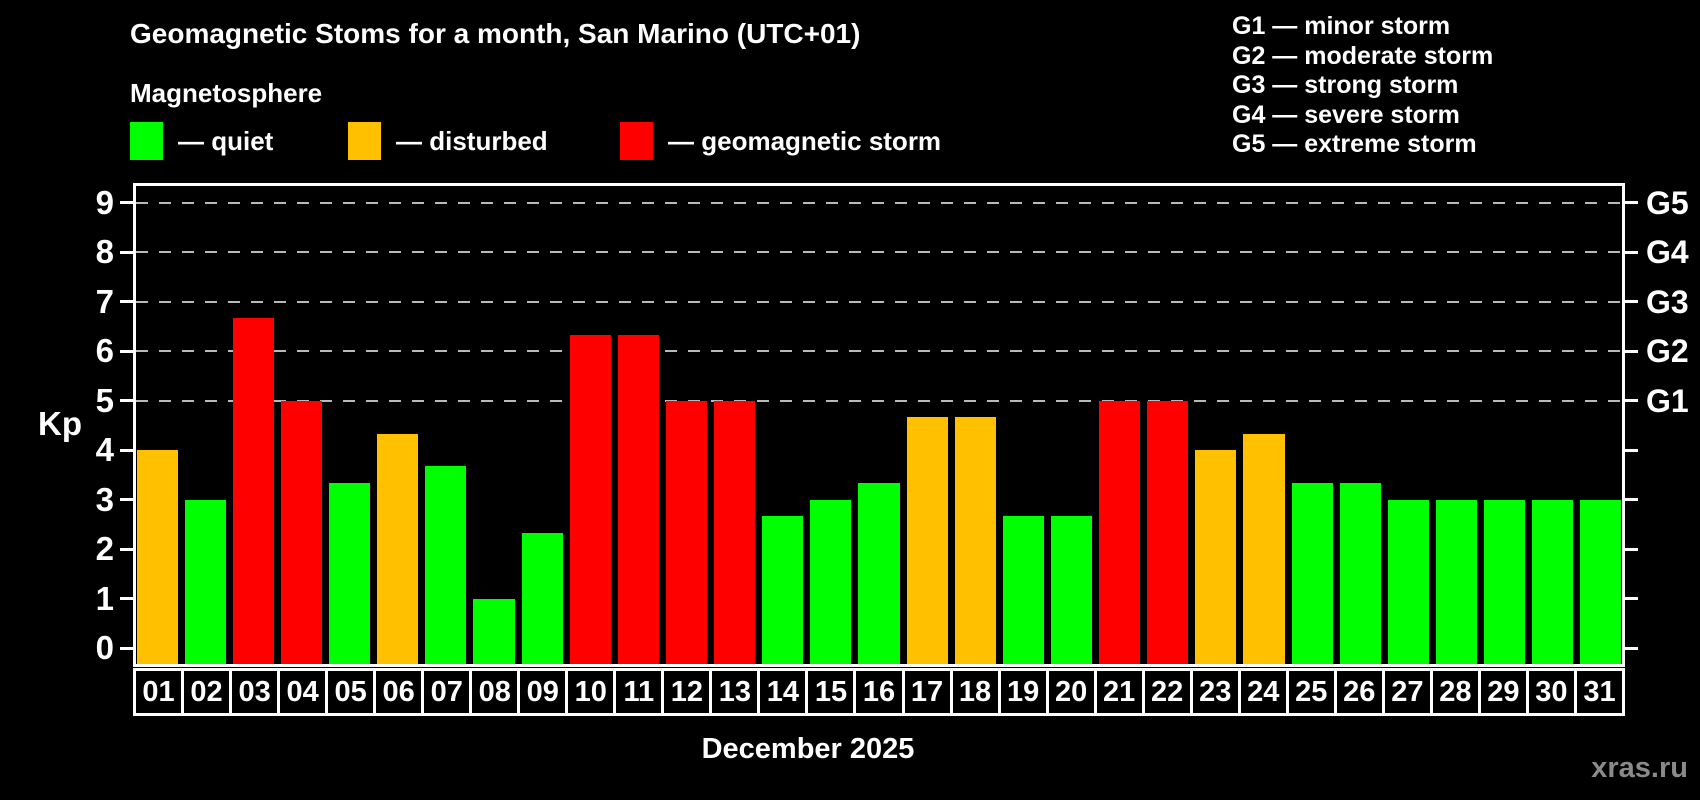 This screenshot has height=800, width=1700. I want to click on date-cell-29: 29, so click(1501, 692).